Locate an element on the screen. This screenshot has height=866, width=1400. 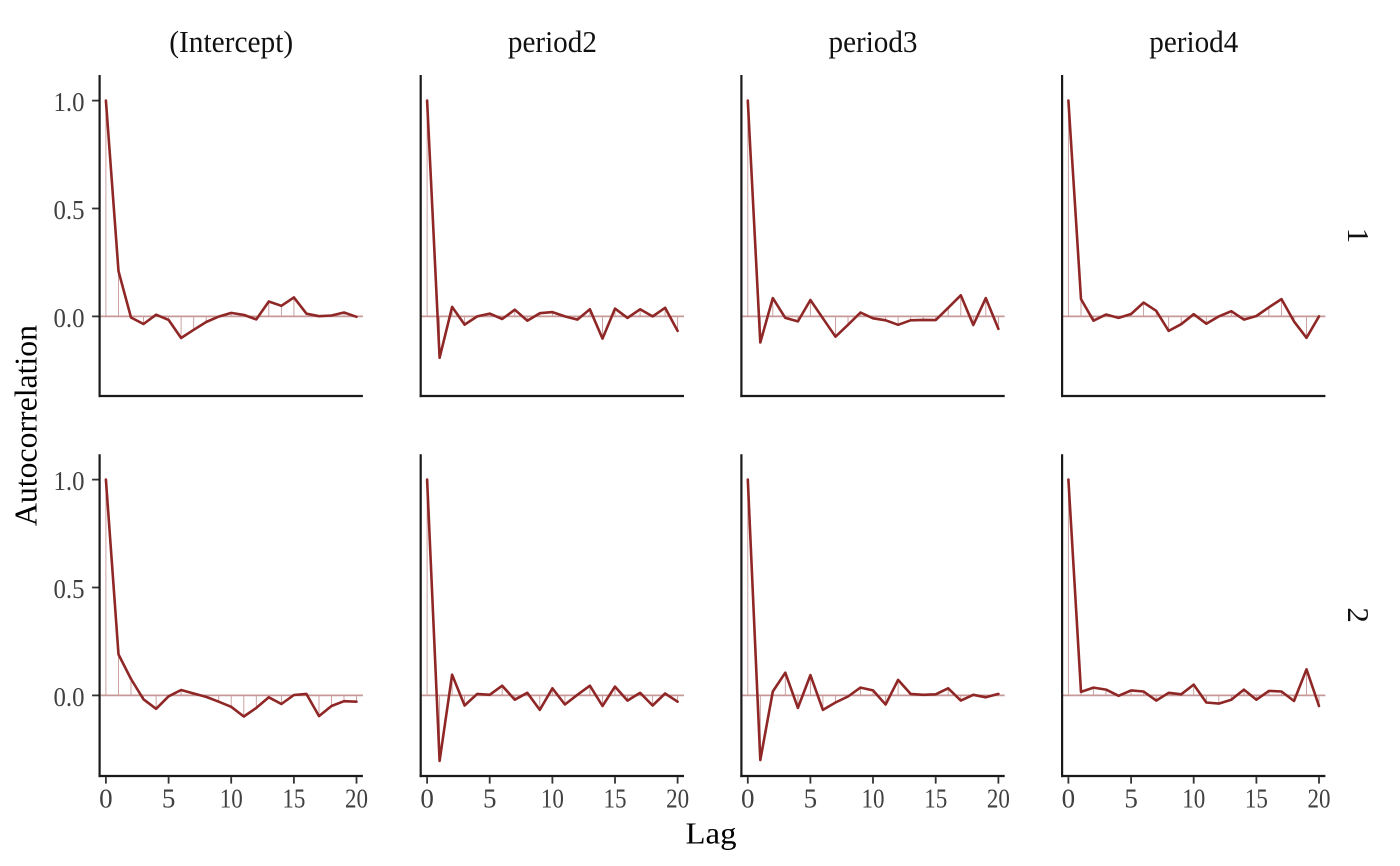
svg-text: period4 is located at coordinates (1193, 41).